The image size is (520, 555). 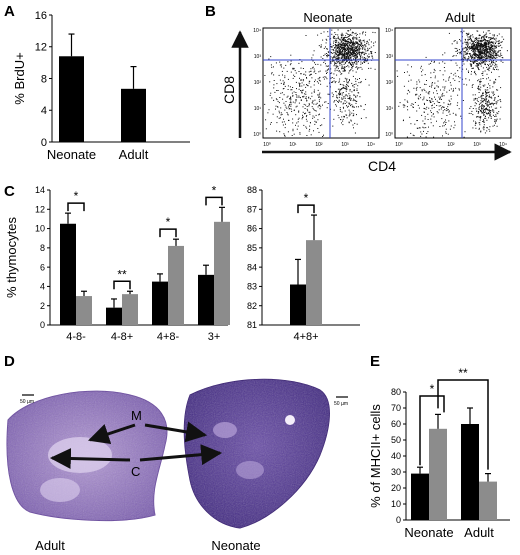 What do you see at coordinates (44, 111) in the screenshot?
I see `y-tick-label: 4` at bounding box center [44, 111].